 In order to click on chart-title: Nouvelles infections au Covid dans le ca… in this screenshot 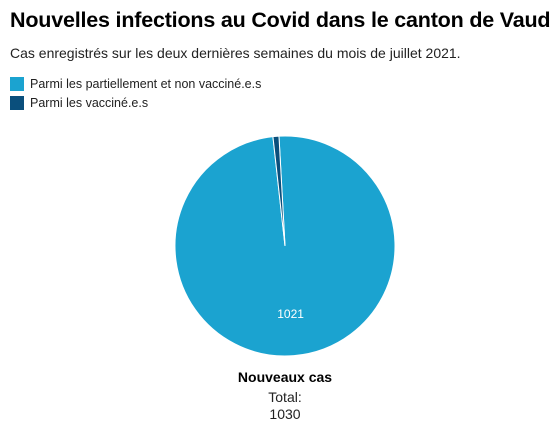, I will do `click(280, 20)`.